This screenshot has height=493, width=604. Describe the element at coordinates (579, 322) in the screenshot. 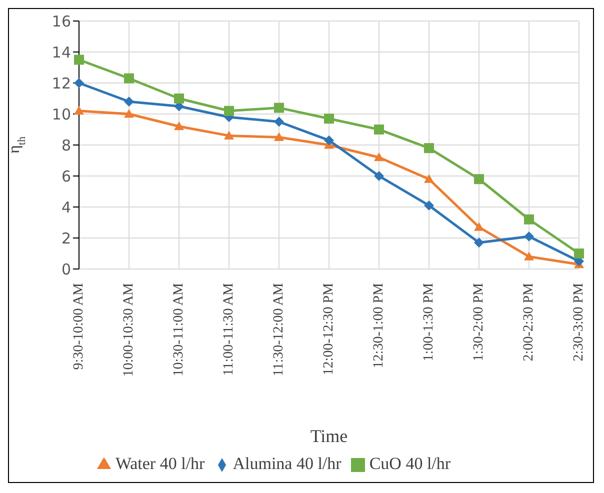

I see `x-tick-label: 2:30-3:00 PM` at that location.